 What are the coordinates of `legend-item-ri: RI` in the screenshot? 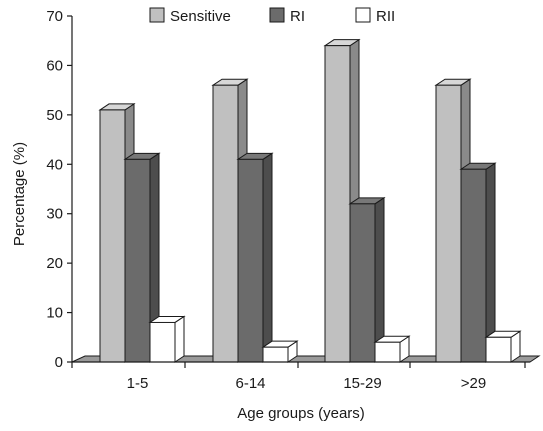 It's located at (287, 16).